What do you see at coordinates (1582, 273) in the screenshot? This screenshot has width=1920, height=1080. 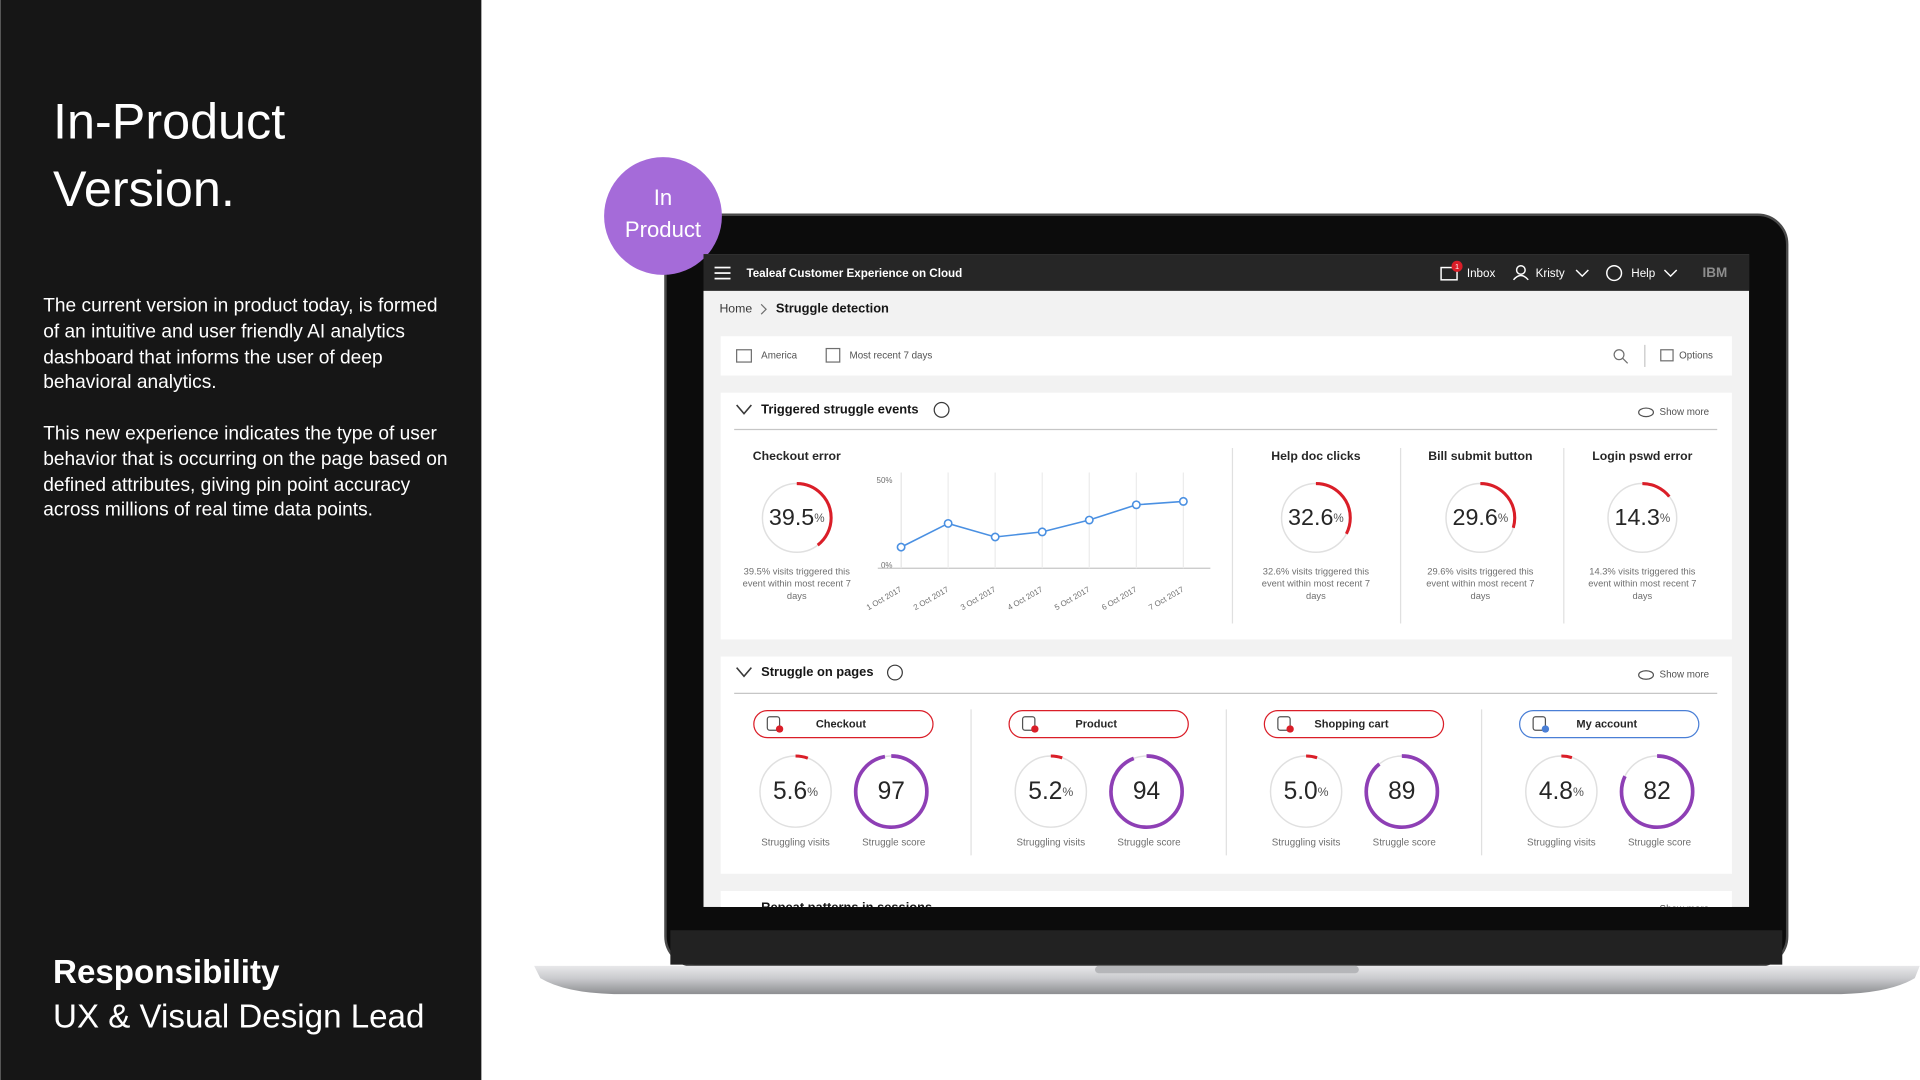 I see `chevron` at bounding box center [1582, 273].